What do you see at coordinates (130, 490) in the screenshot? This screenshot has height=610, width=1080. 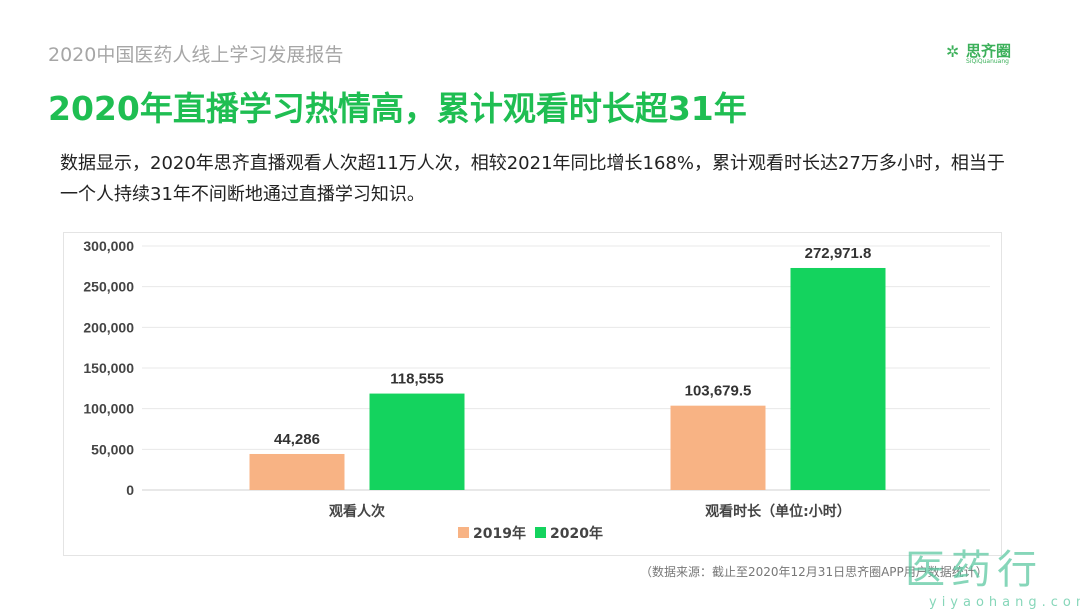 I see `y-tick-label: 0` at bounding box center [130, 490].